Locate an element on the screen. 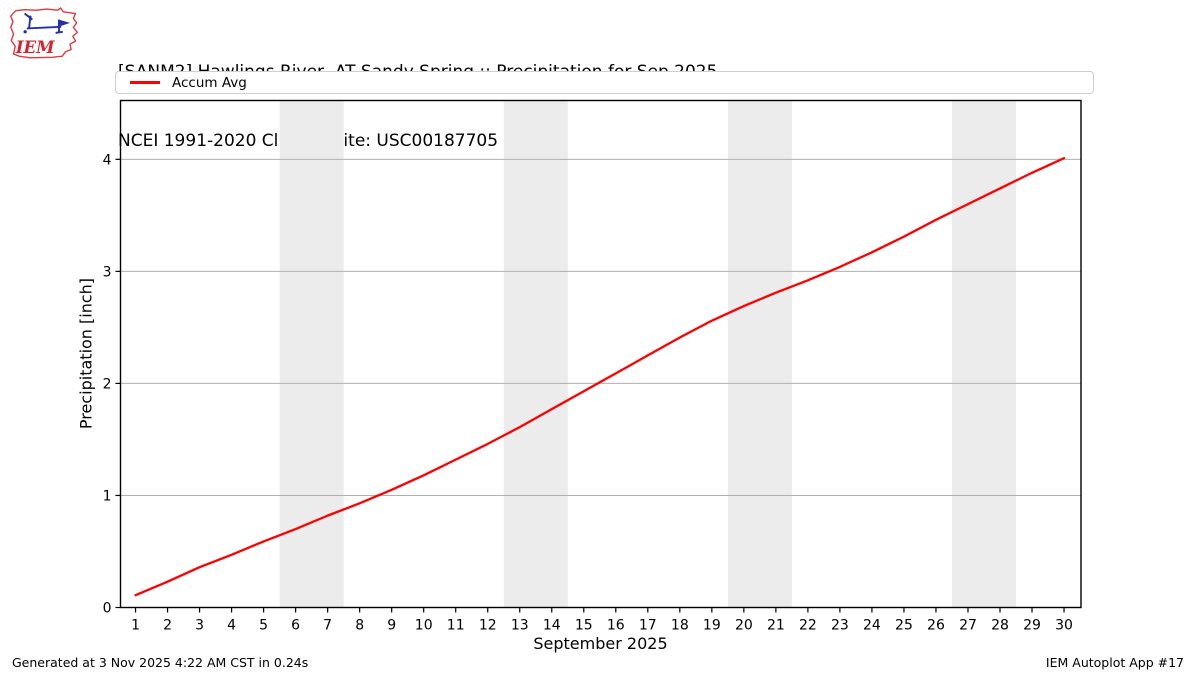 The image size is (1200, 675). legend: Accum Avg is located at coordinates (604, 82).